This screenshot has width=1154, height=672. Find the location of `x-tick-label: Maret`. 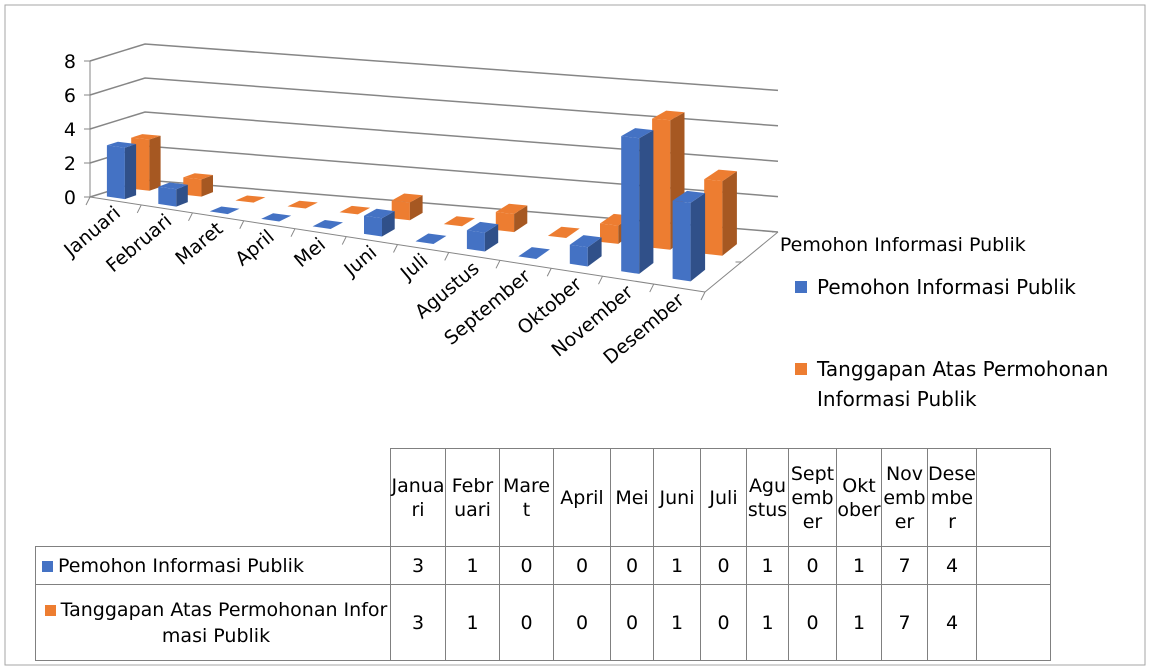

x-tick-label: Maret is located at coordinates (199, 244).